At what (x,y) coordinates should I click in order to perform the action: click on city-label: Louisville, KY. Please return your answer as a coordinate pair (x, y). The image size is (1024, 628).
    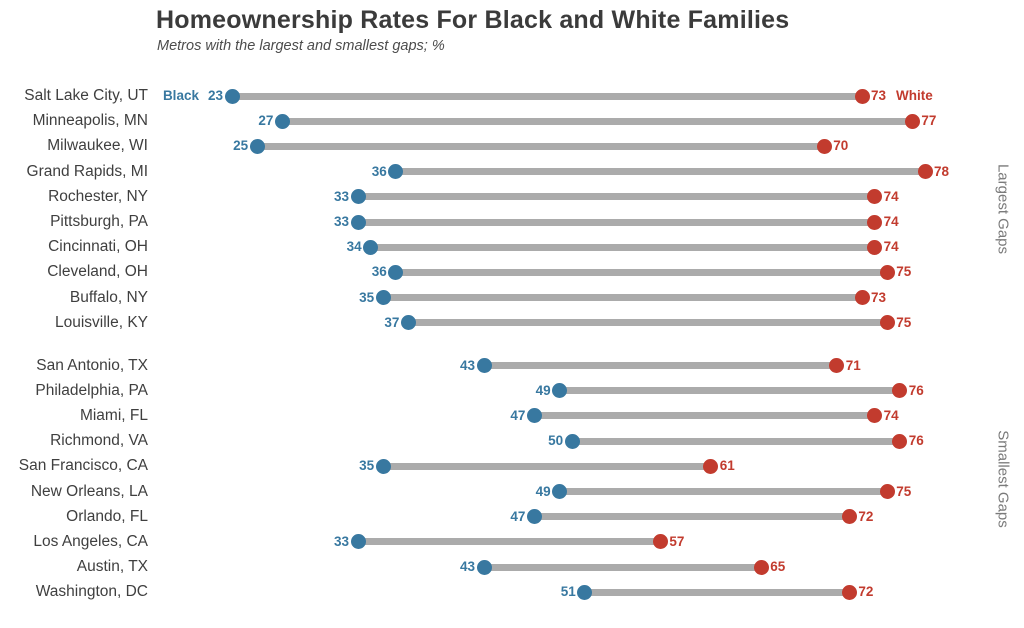
    Looking at the image, I should click on (101, 322).